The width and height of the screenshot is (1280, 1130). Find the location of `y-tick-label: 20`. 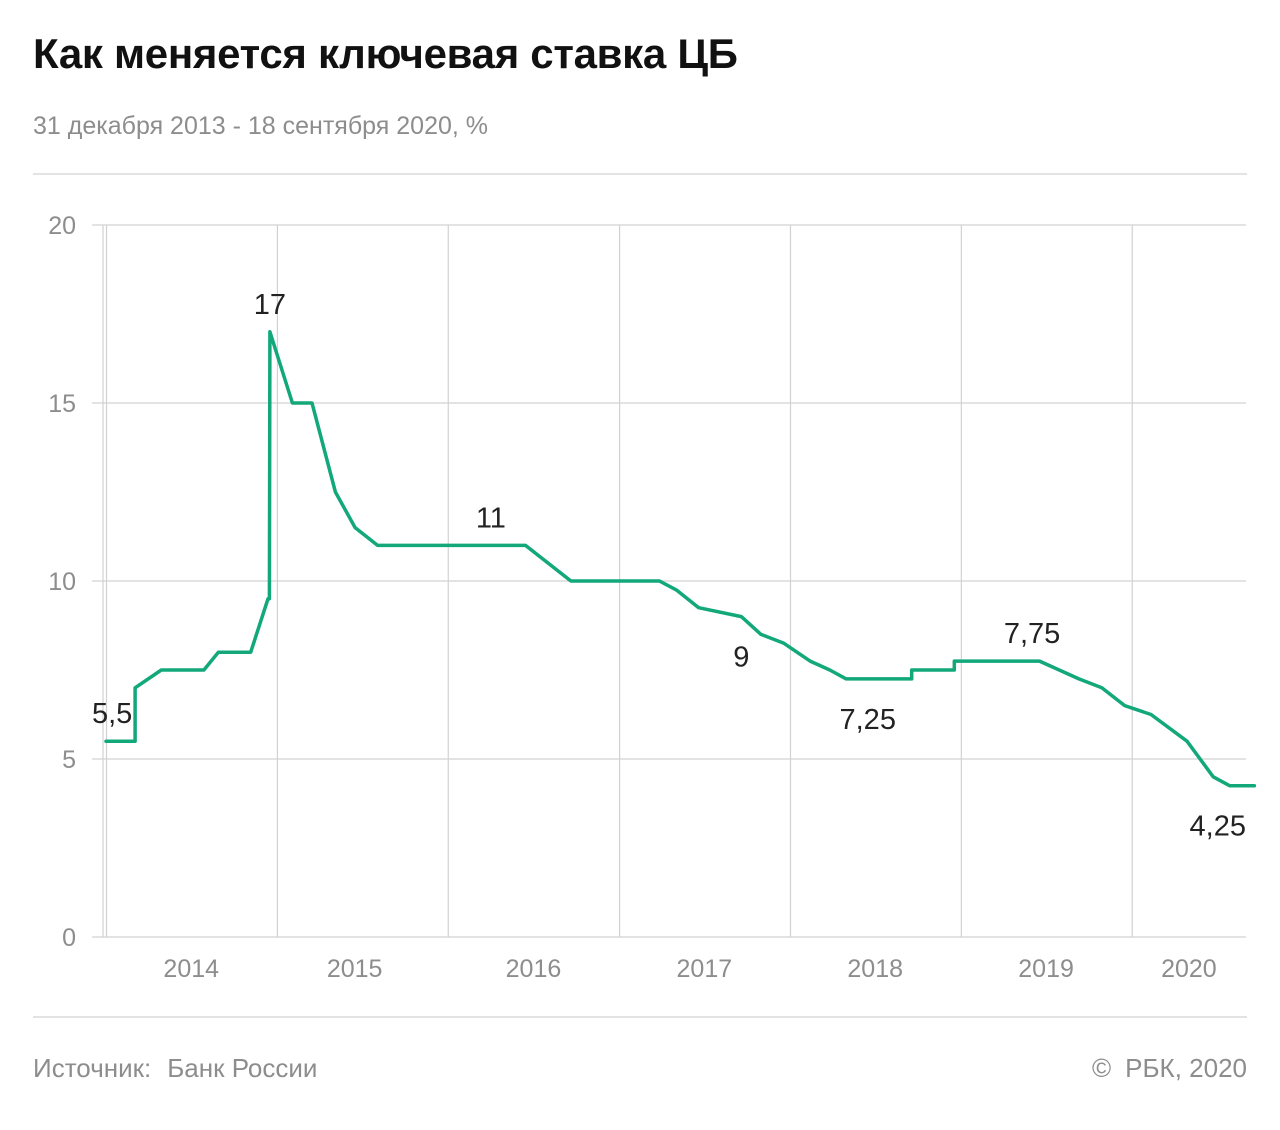

y-tick-label: 20 is located at coordinates (62, 226).